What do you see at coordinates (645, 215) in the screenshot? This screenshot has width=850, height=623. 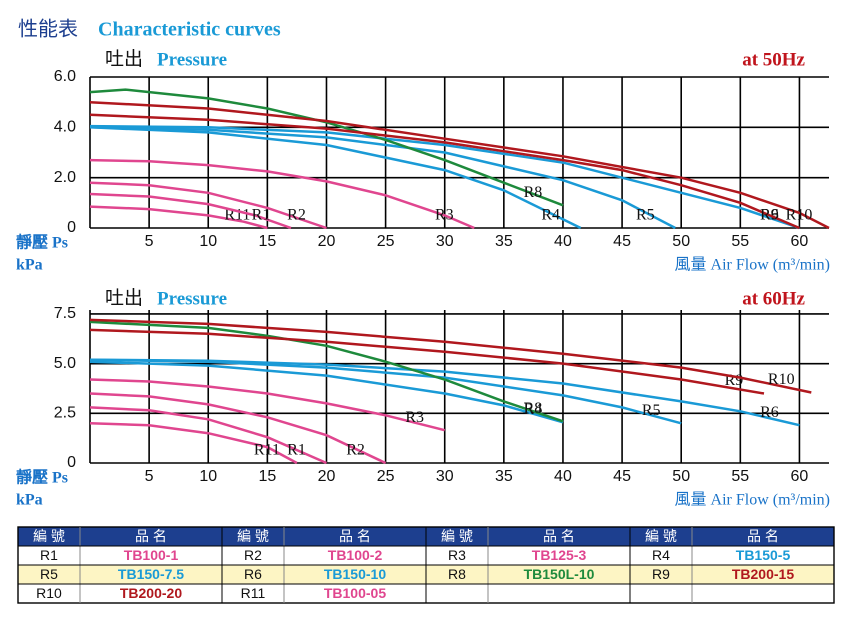 I see `curve-label: R5` at bounding box center [645, 215].